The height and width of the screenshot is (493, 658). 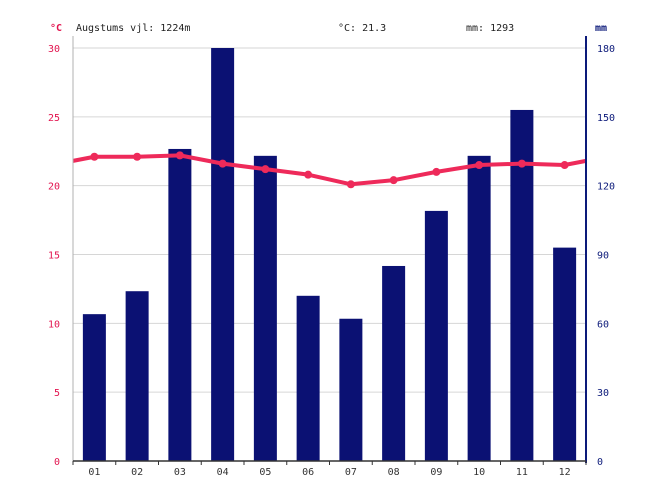 What do you see at coordinates (54, 324) in the screenshot?
I see `y-left-tick-label: 10` at bounding box center [54, 324].